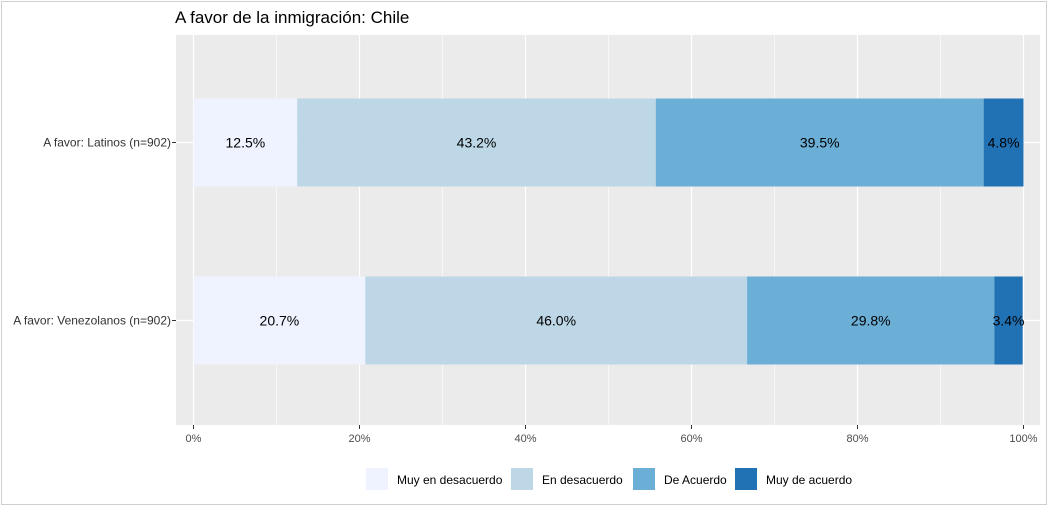  I want to click on chart-title: A favor de la inmigración: Chile, so click(292, 17).